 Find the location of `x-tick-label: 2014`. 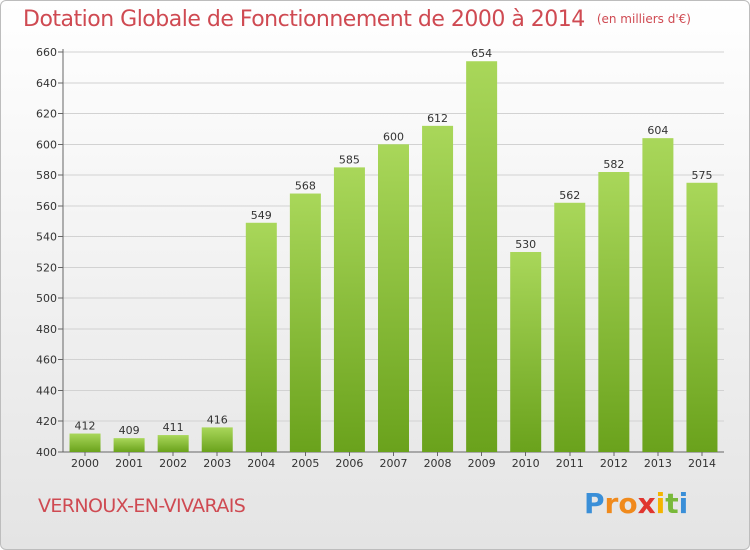

x-tick-label: 2014 is located at coordinates (702, 463).